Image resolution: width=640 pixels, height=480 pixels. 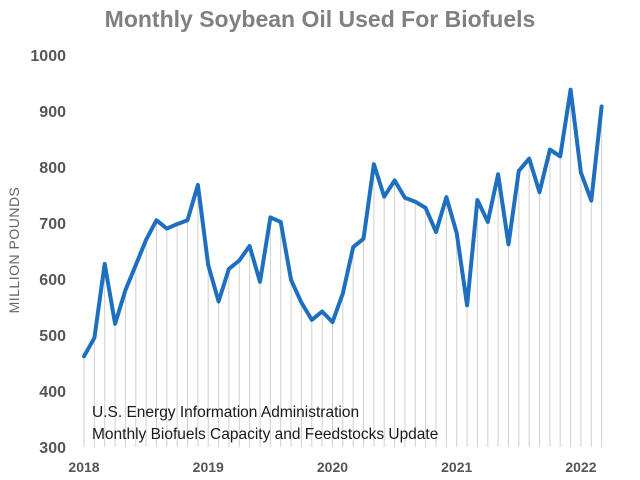 What do you see at coordinates (52, 168) in the screenshot?
I see `y-tick-label: 800` at bounding box center [52, 168].